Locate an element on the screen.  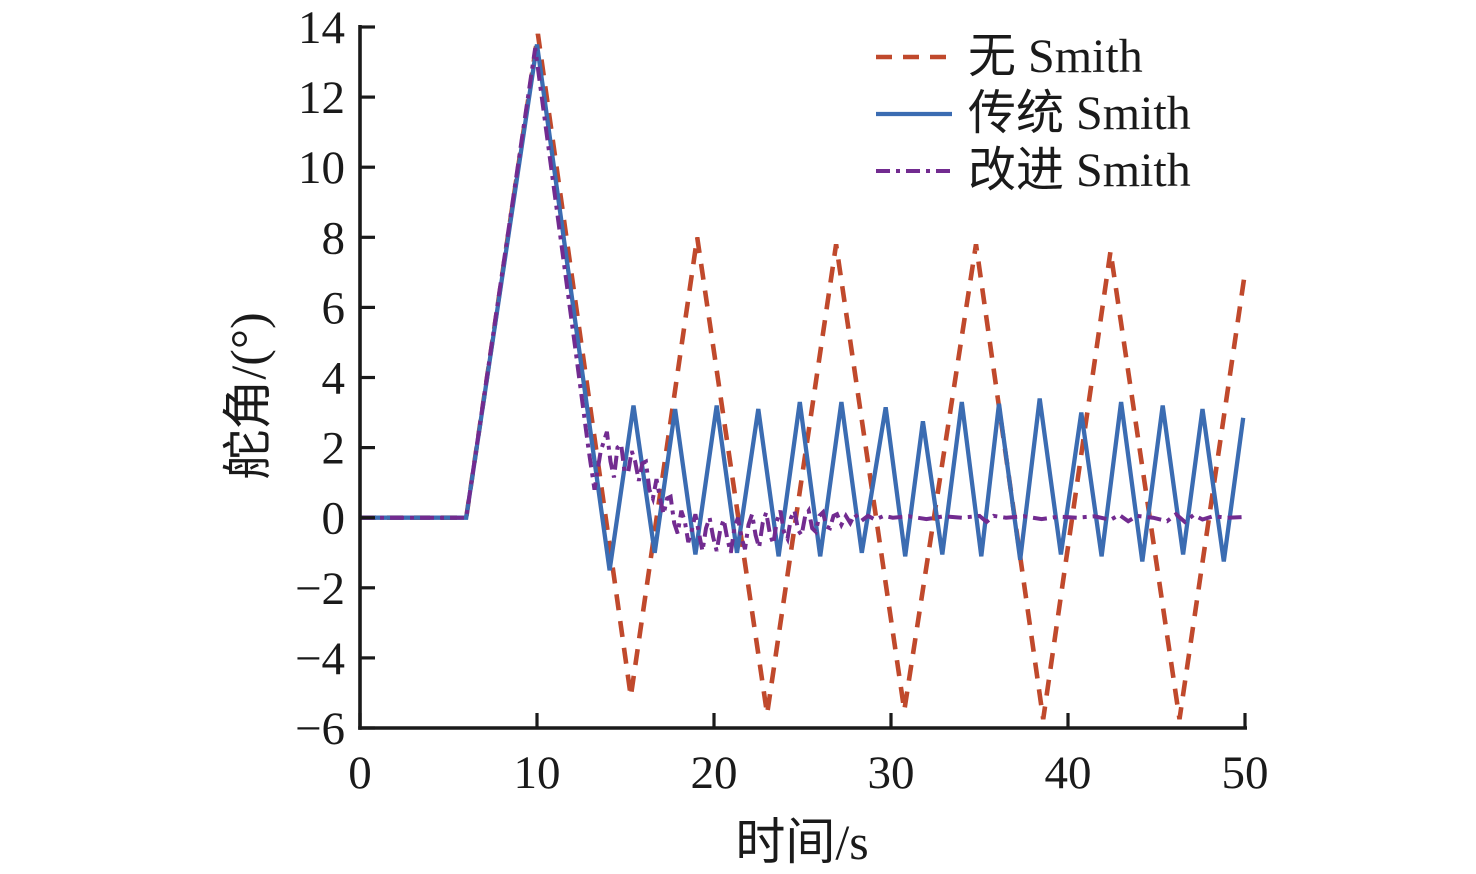
x-tick-label: 10 is located at coordinates (537, 773).